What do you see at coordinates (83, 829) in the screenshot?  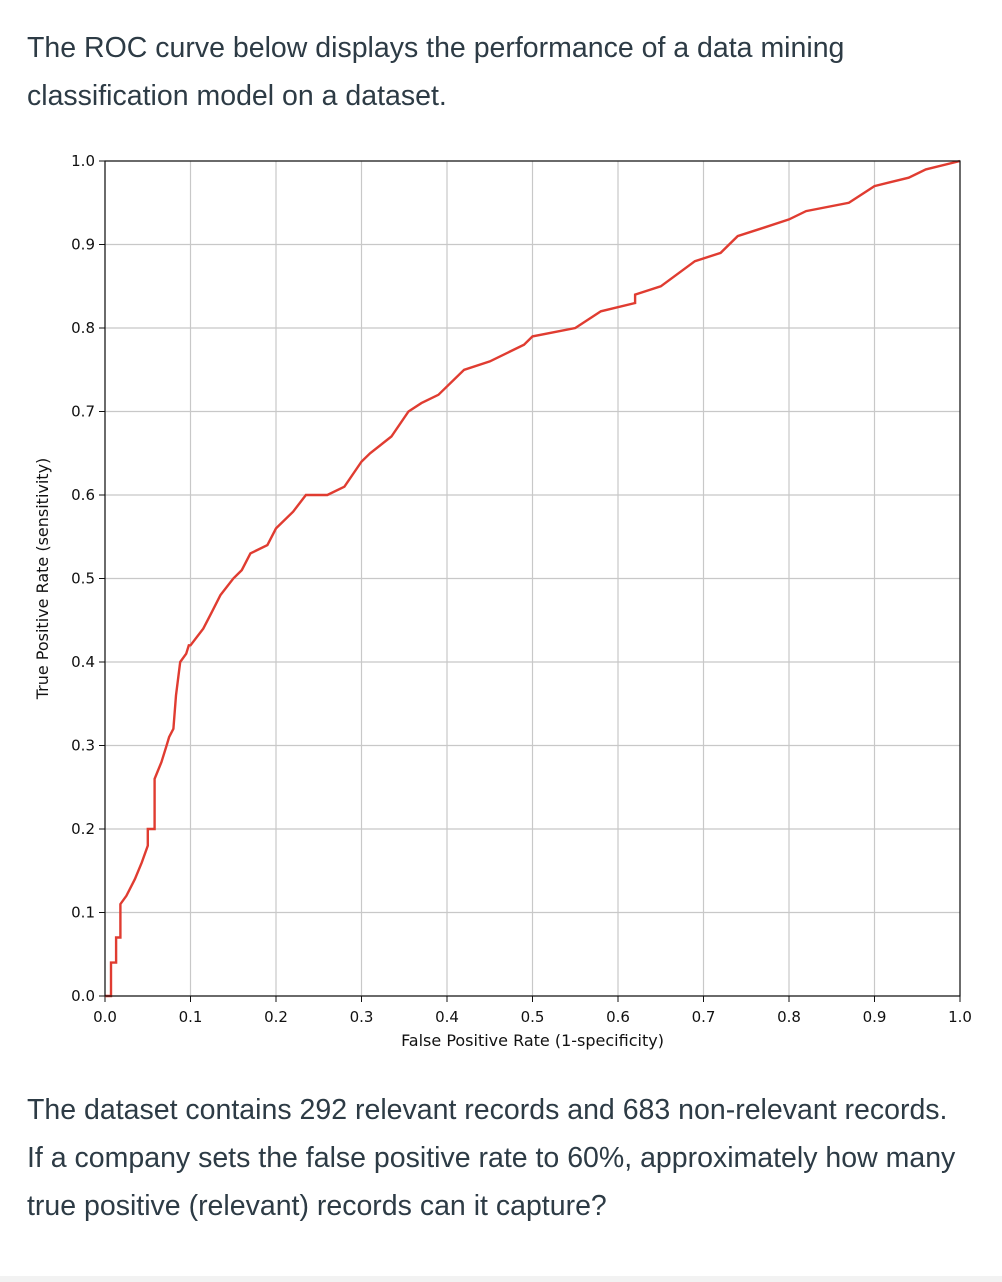 I see `y-tick-label: 0.2` at bounding box center [83, 829].